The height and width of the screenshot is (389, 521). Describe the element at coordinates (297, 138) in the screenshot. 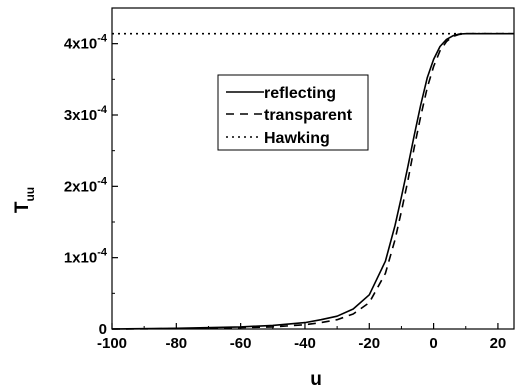

I see `legend-label-hawking: Hawking` at that location.